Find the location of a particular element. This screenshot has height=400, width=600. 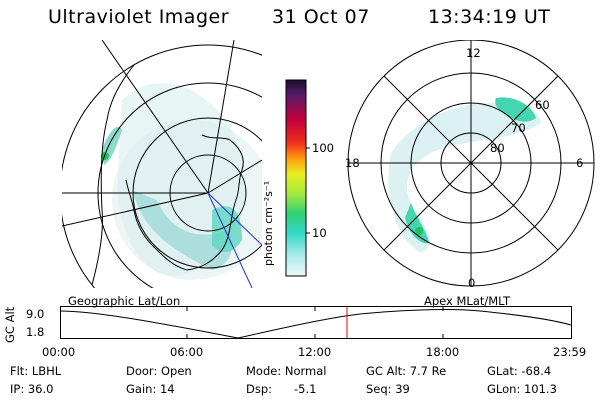

timeline-y-title: GC Alt is located at coordinates (10, 324).